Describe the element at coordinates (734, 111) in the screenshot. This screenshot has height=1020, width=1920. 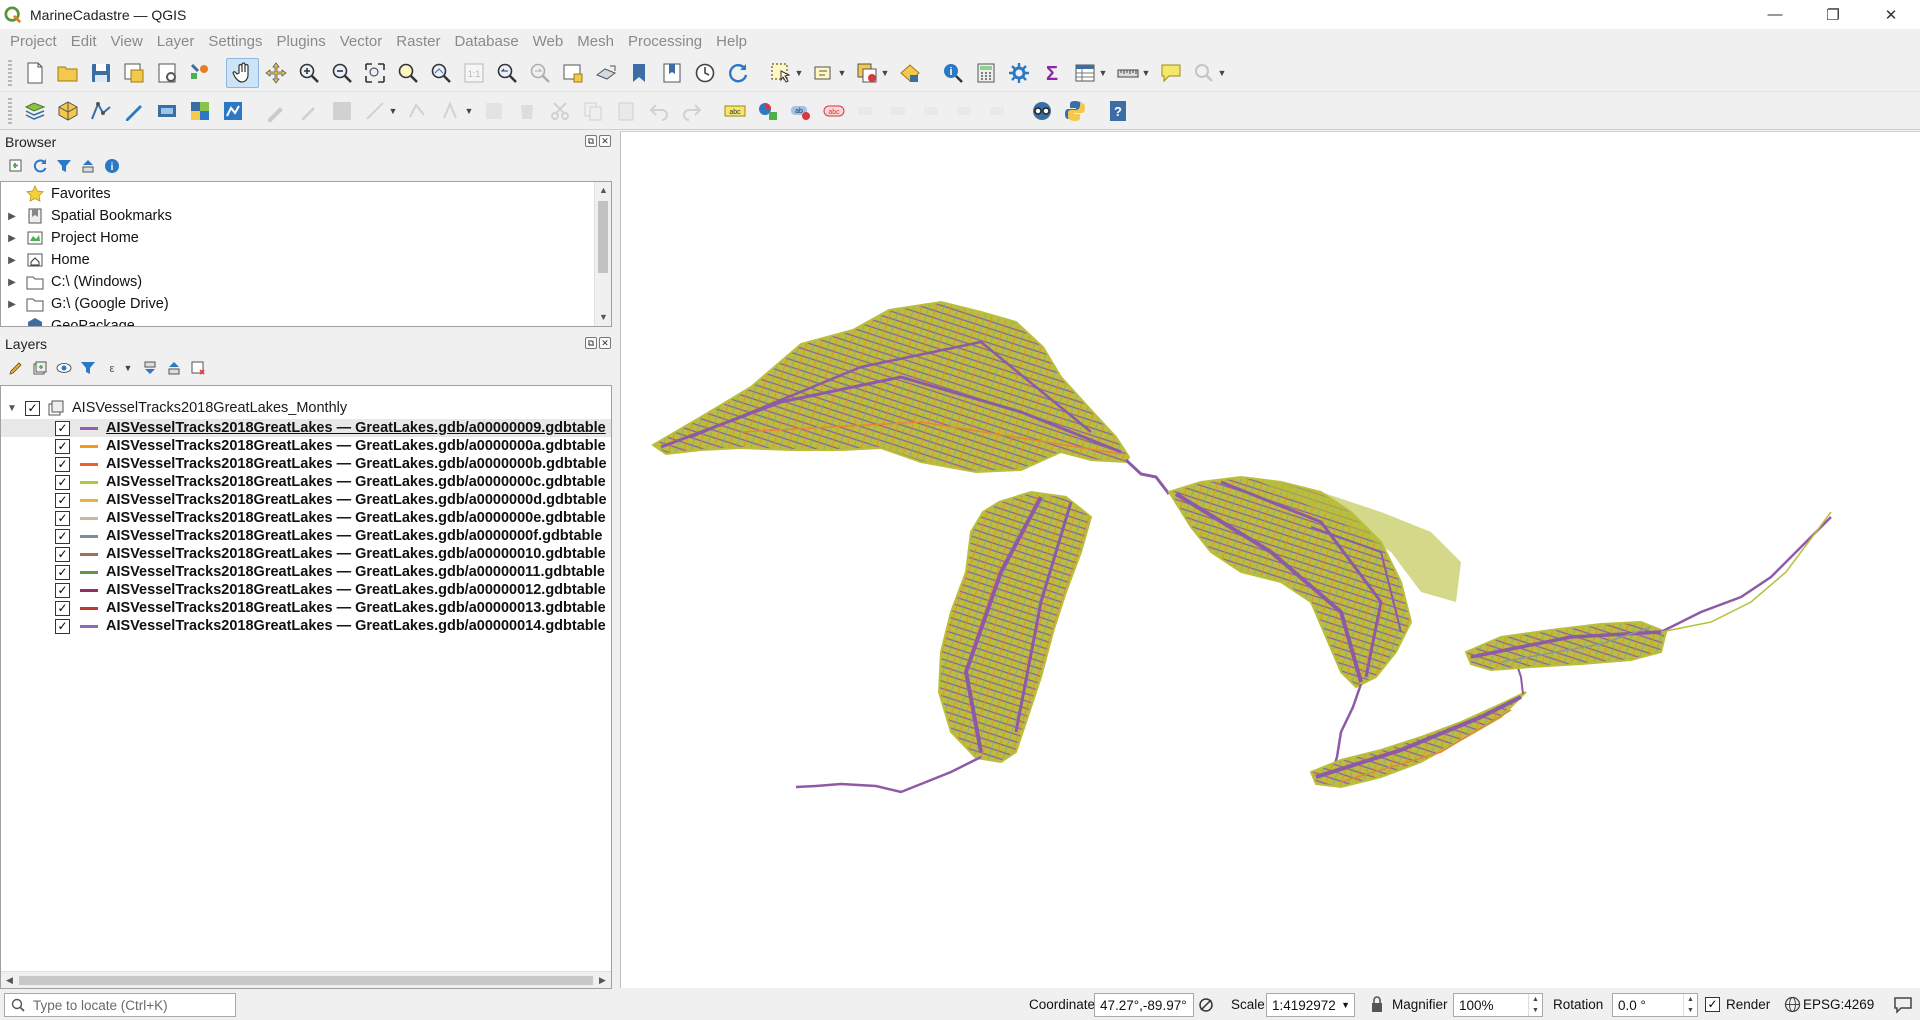
I see `layer-labeling-icon: abc` at that location.